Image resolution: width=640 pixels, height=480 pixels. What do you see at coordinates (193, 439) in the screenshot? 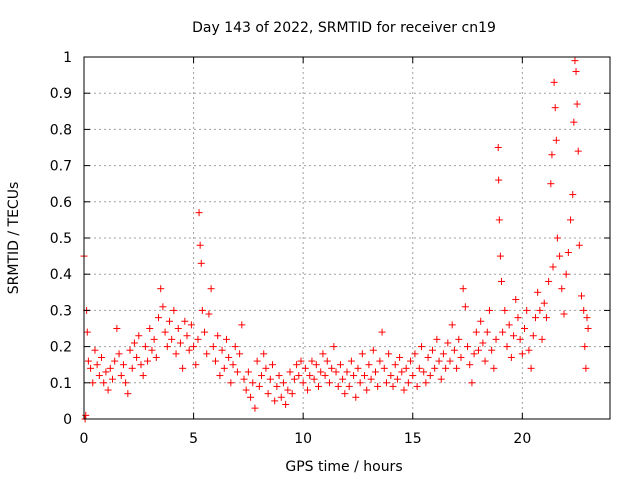
I see `x-tick-label: 5` at bounding box center [193, 439].